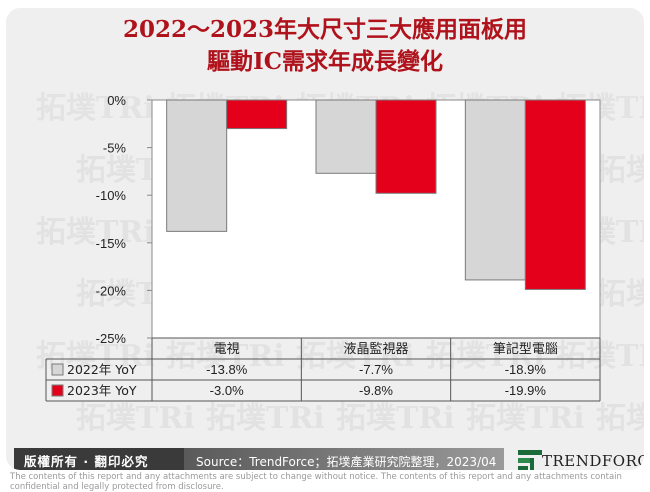 This screenshot has width=650, height=492. What do you see at coordinates (111, 338) in the screenshot?
I see `y-tick-label: -25%` at bounding box center [111, 338].